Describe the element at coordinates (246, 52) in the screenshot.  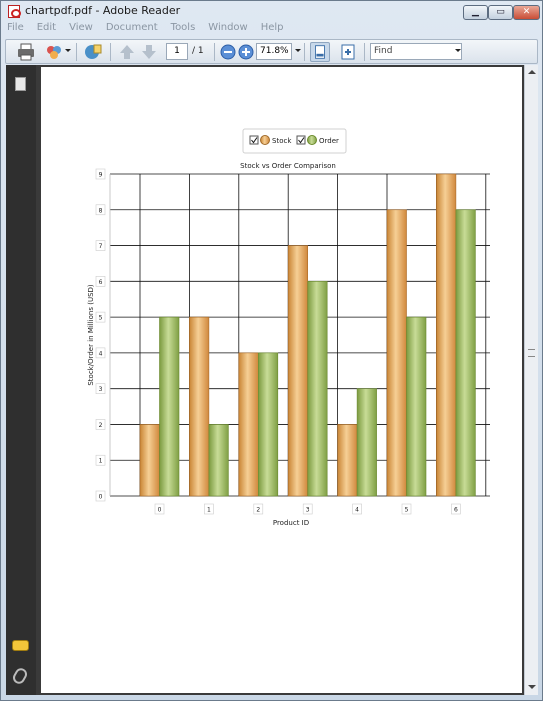
I see `zoom-in-icon` at that location.